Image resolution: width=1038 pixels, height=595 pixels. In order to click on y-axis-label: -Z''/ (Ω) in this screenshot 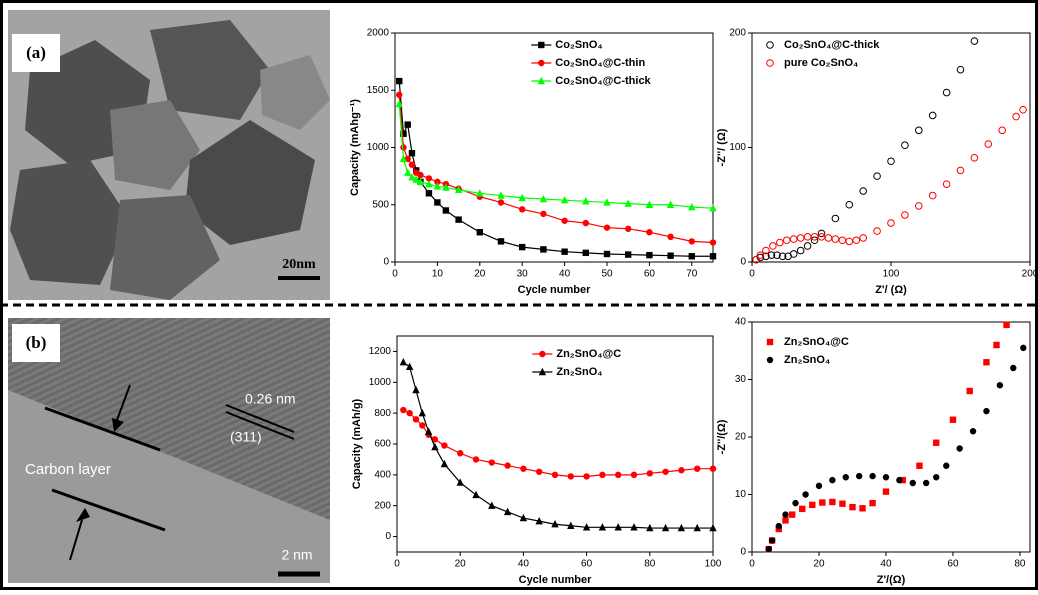, I will do `click(722, 147)`.